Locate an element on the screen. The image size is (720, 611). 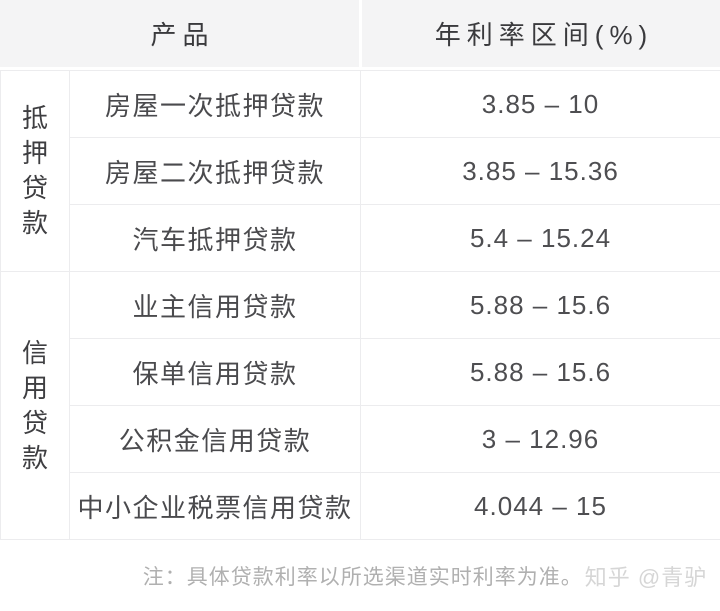
product-cell: 房屋二次抵押贷款 is located at coordinates (215, 171).